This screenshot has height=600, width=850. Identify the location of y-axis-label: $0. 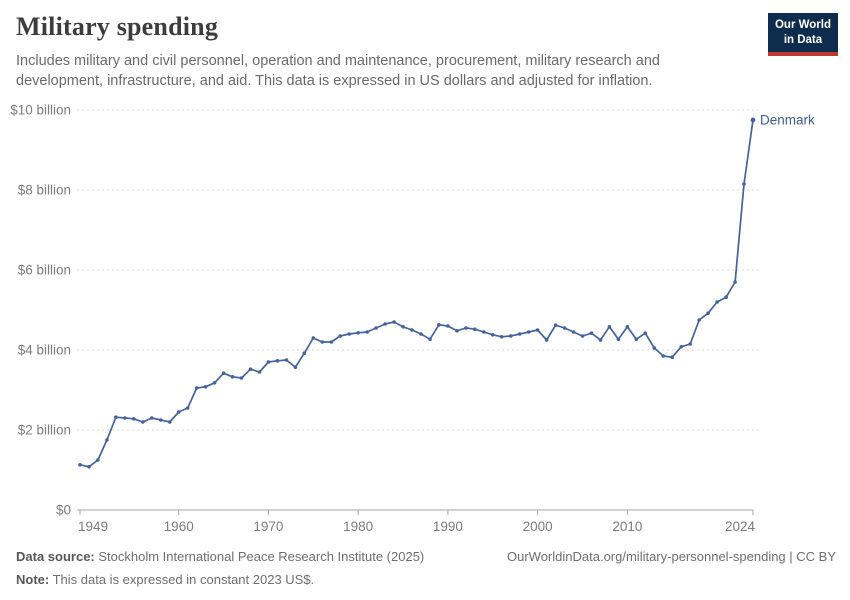
(63, 510).